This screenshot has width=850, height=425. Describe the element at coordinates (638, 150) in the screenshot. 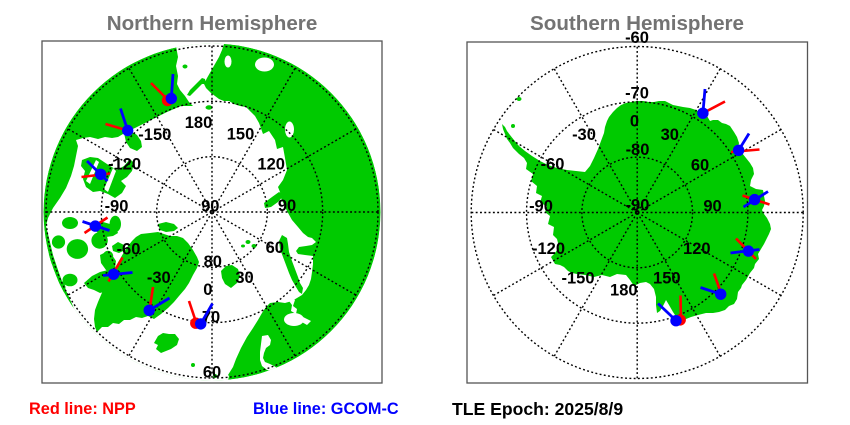

I see `svg-text: -80` at that location.